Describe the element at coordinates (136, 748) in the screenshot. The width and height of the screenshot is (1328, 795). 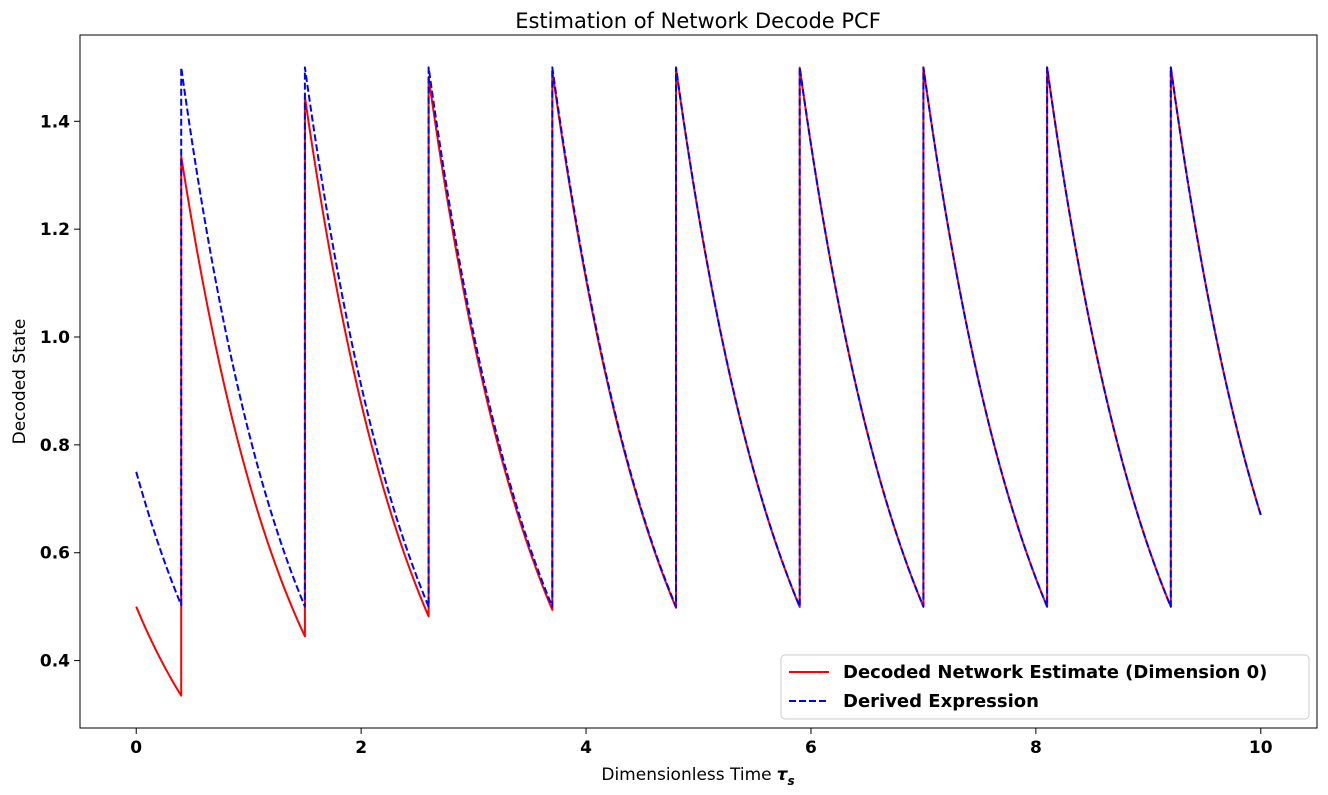
I see `x-tick-label: 0` at that location.